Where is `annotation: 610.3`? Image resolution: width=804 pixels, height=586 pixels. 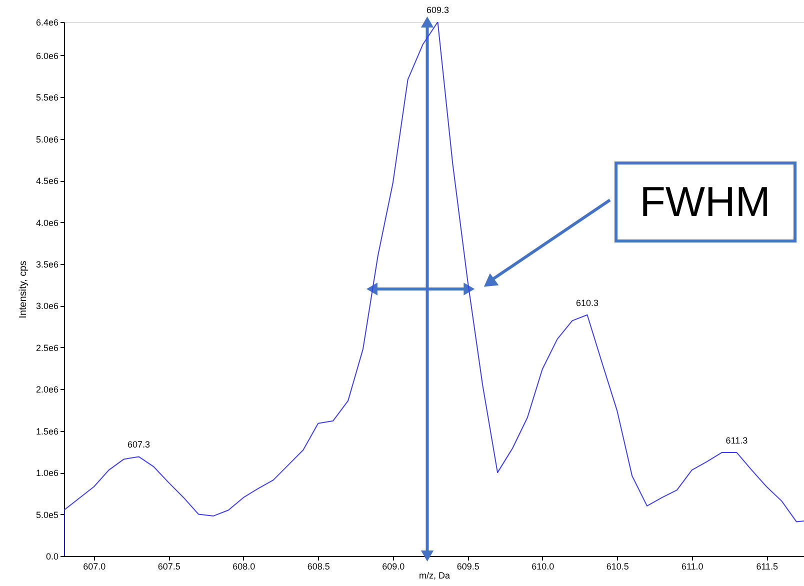 annotation: 610.3 is located at coordinates (587, 303).